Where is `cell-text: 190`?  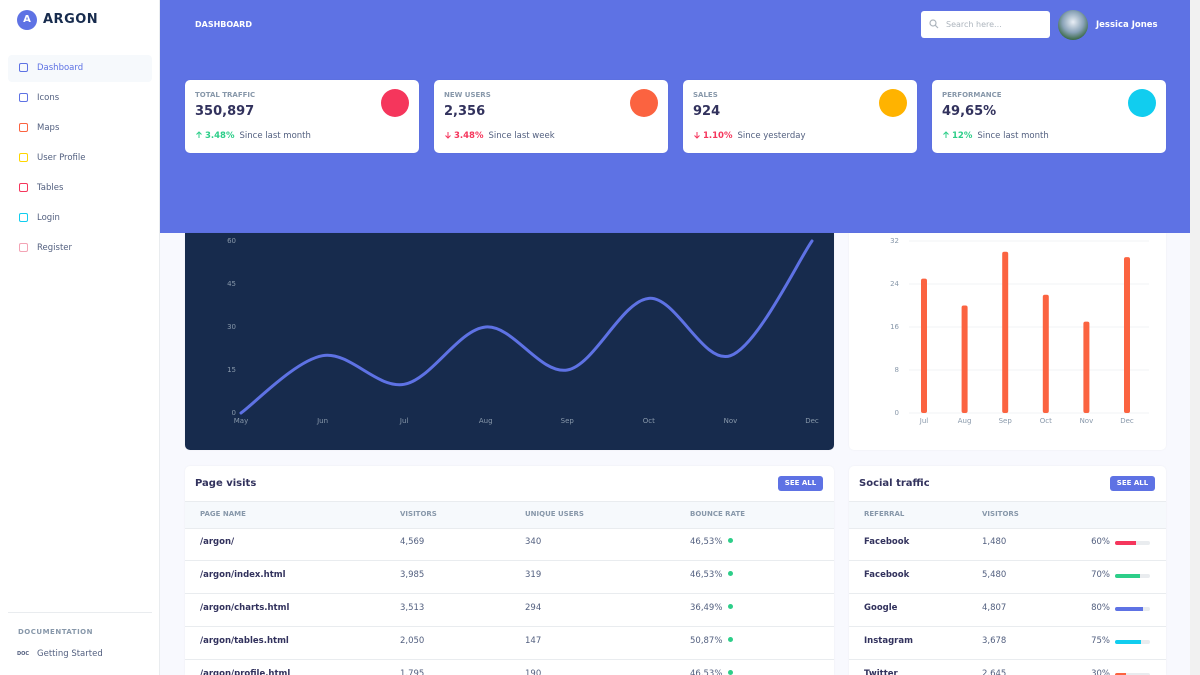 cell-text: 190 is located at coordinates (533, 672).